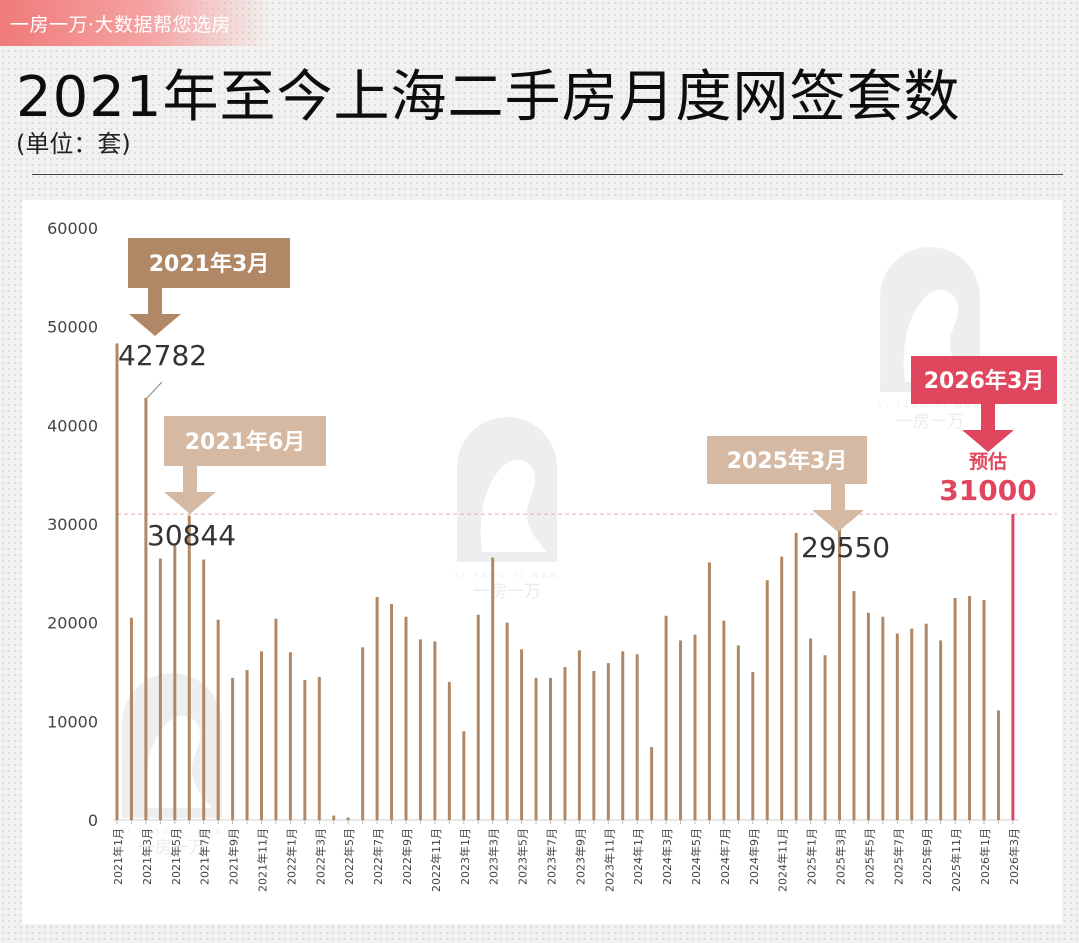  Describe the element at coordinates (93, 820) in the screenshot. I see `y-tick-label: 0` at that location.